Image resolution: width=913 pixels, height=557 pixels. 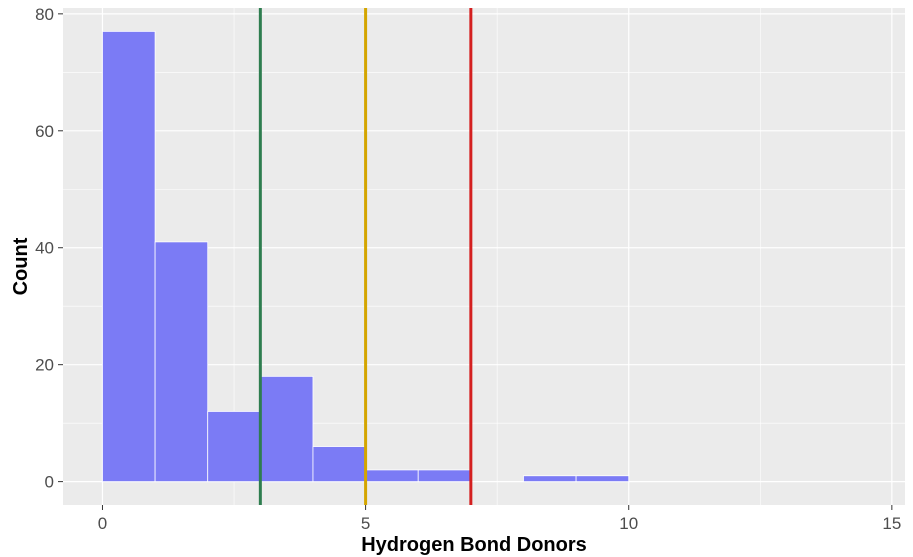 I want to click on x-tick-label: 10, so click(x=628, y=523).